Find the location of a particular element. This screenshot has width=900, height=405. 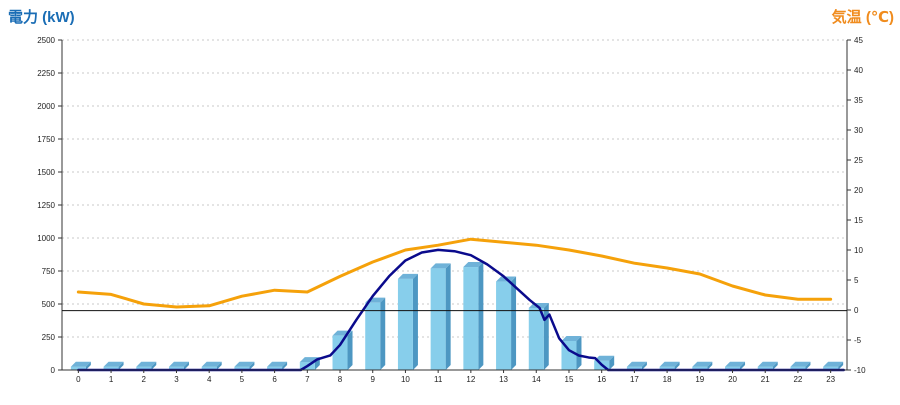

y-right-tick-label: 0 is located at coordinates (856, 310).